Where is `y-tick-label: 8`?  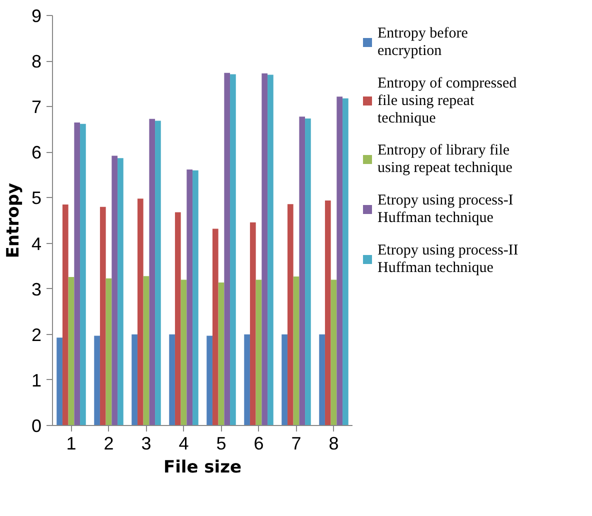 y-tick-label: 8 is located at coordinates (36, 62).